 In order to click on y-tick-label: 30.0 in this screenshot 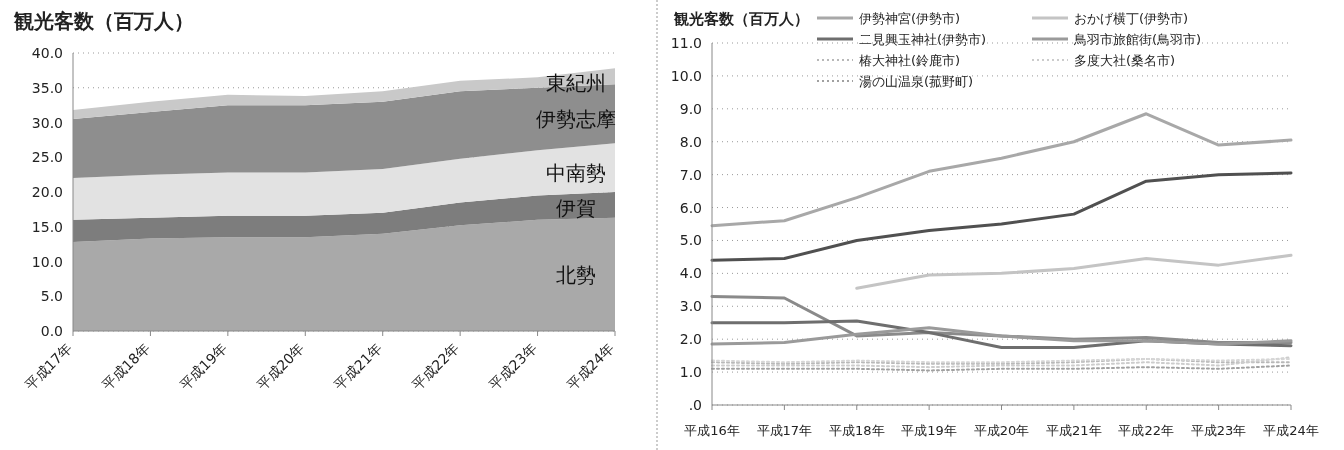, I will do `click(47, 122)`.